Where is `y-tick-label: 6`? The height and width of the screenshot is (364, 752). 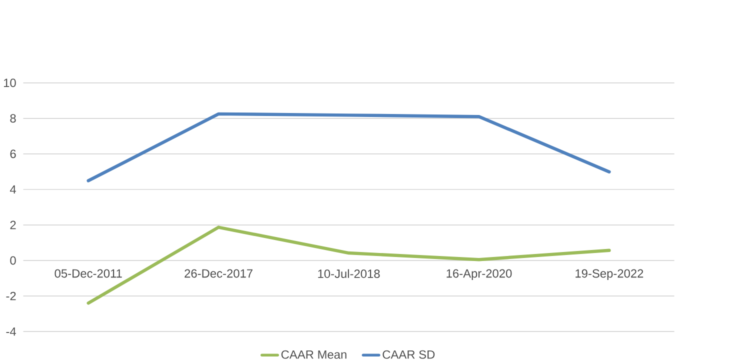 y-tick-label: 6 is located at coordinates (13, 154).